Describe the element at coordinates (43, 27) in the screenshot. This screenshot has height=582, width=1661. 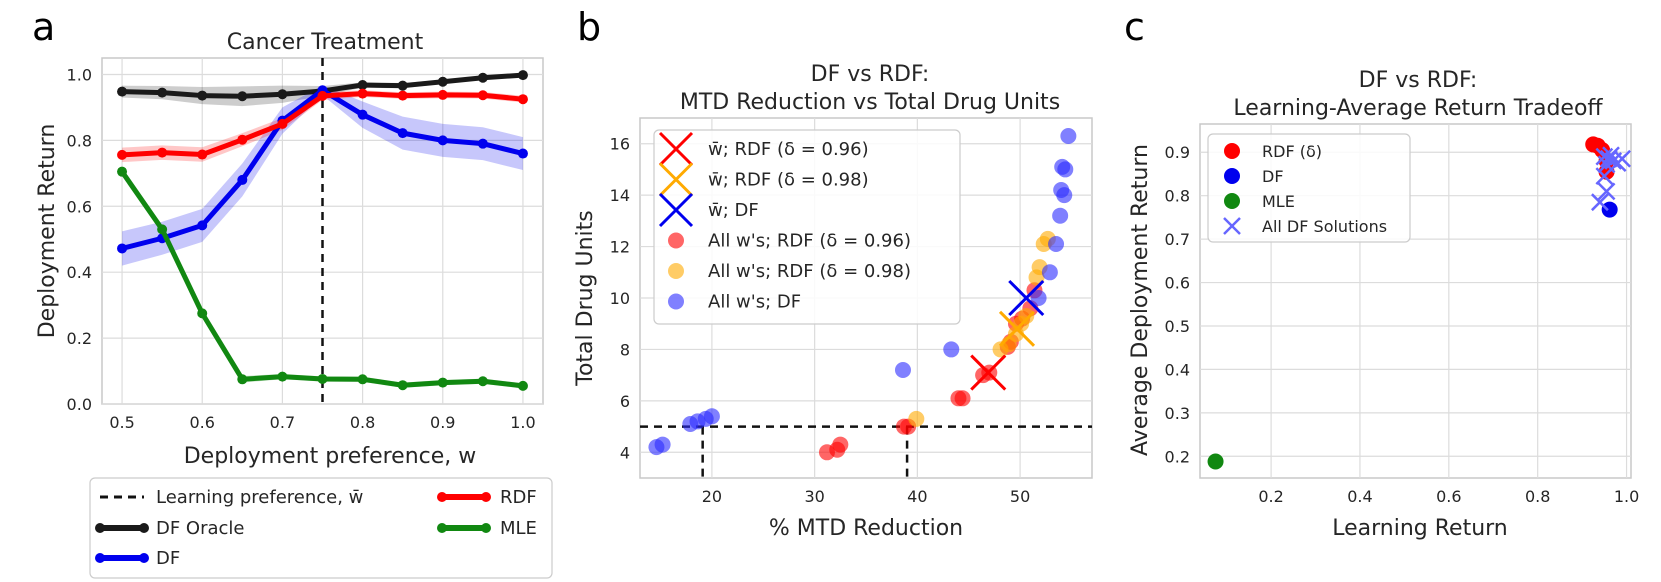
I see `panel-label-a: a` at that location.